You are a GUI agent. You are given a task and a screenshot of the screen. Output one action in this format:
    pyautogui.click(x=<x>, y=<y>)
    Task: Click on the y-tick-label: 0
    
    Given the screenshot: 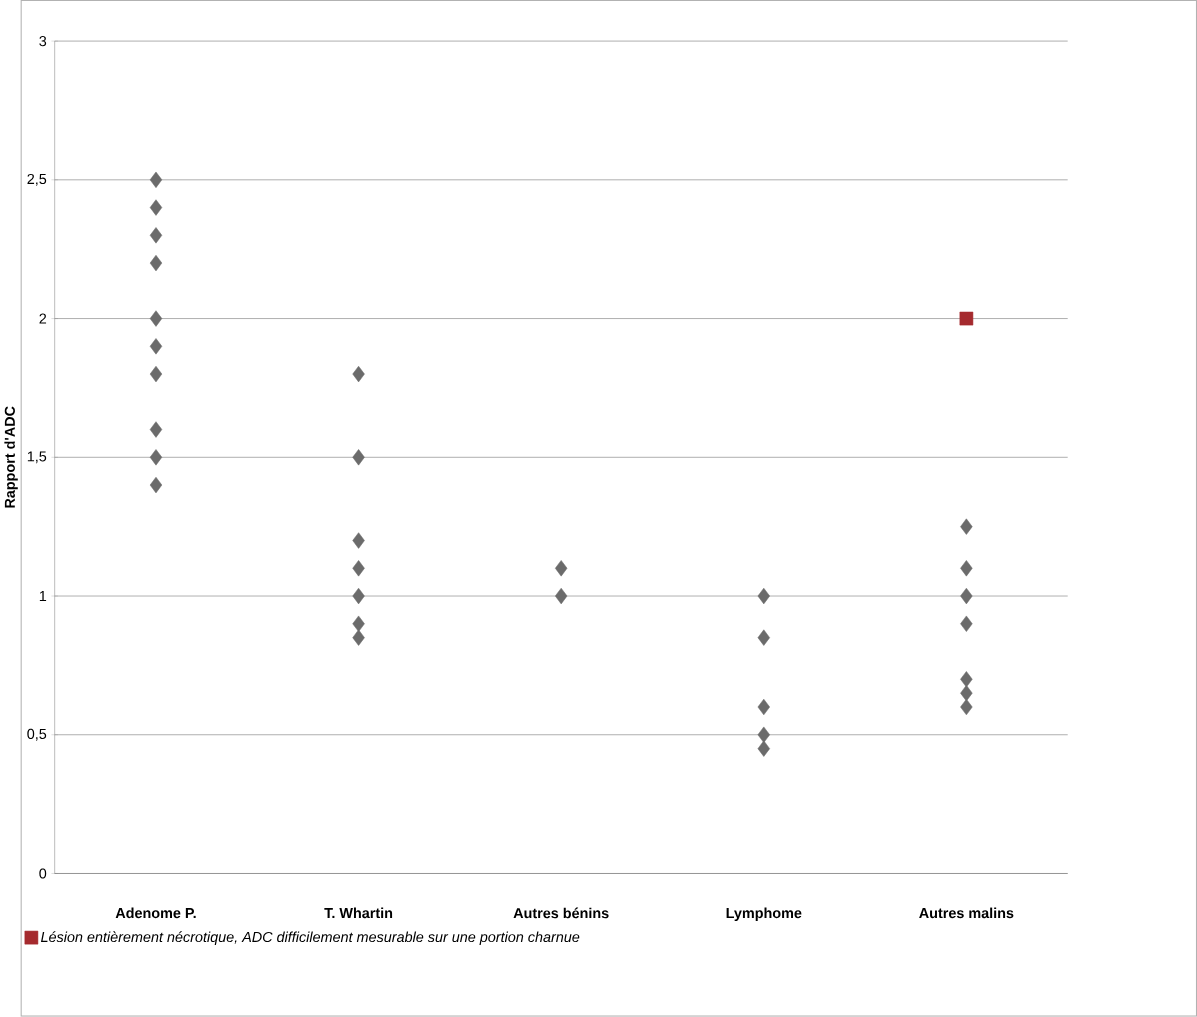 What is the action you would take?
    pyautogui.click(x=43, y=873)
    